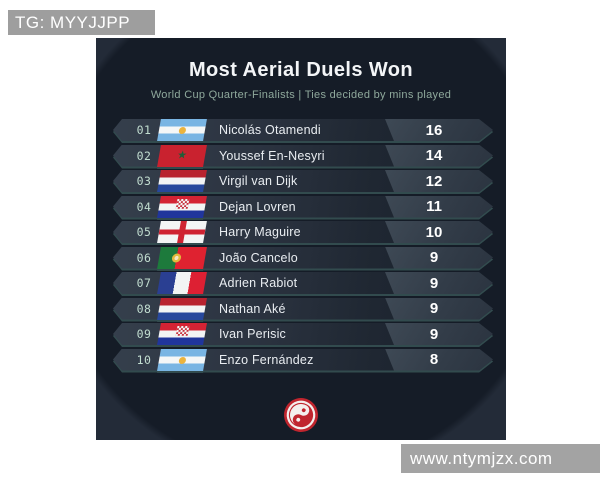  I want to click on player-name: Dejan Lovren, so click(257, 206).